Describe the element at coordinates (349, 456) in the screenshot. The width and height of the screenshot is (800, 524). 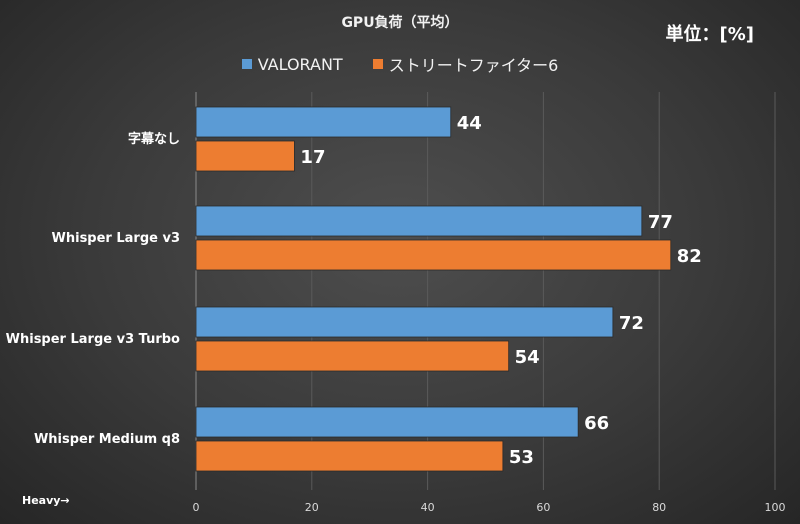
I see `bar-s1-c3` at that location.